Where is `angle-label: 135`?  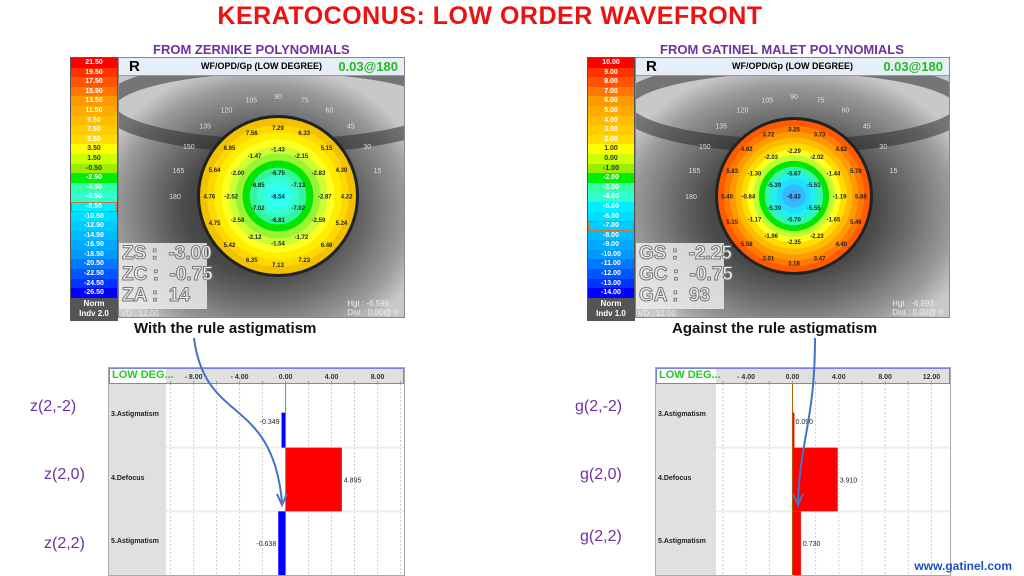 angle-label: 135 is located at coordinates (721, 126).